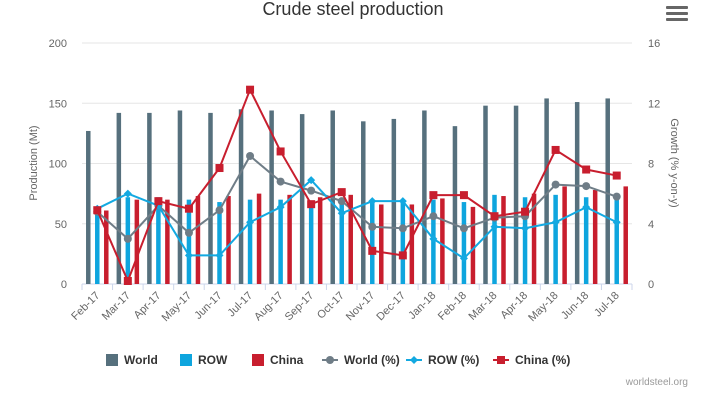  What do you see at coordinates (442, 360) in the screenshot?
I see `legend-item: ROW (%)` at bounding box center [442, 360].